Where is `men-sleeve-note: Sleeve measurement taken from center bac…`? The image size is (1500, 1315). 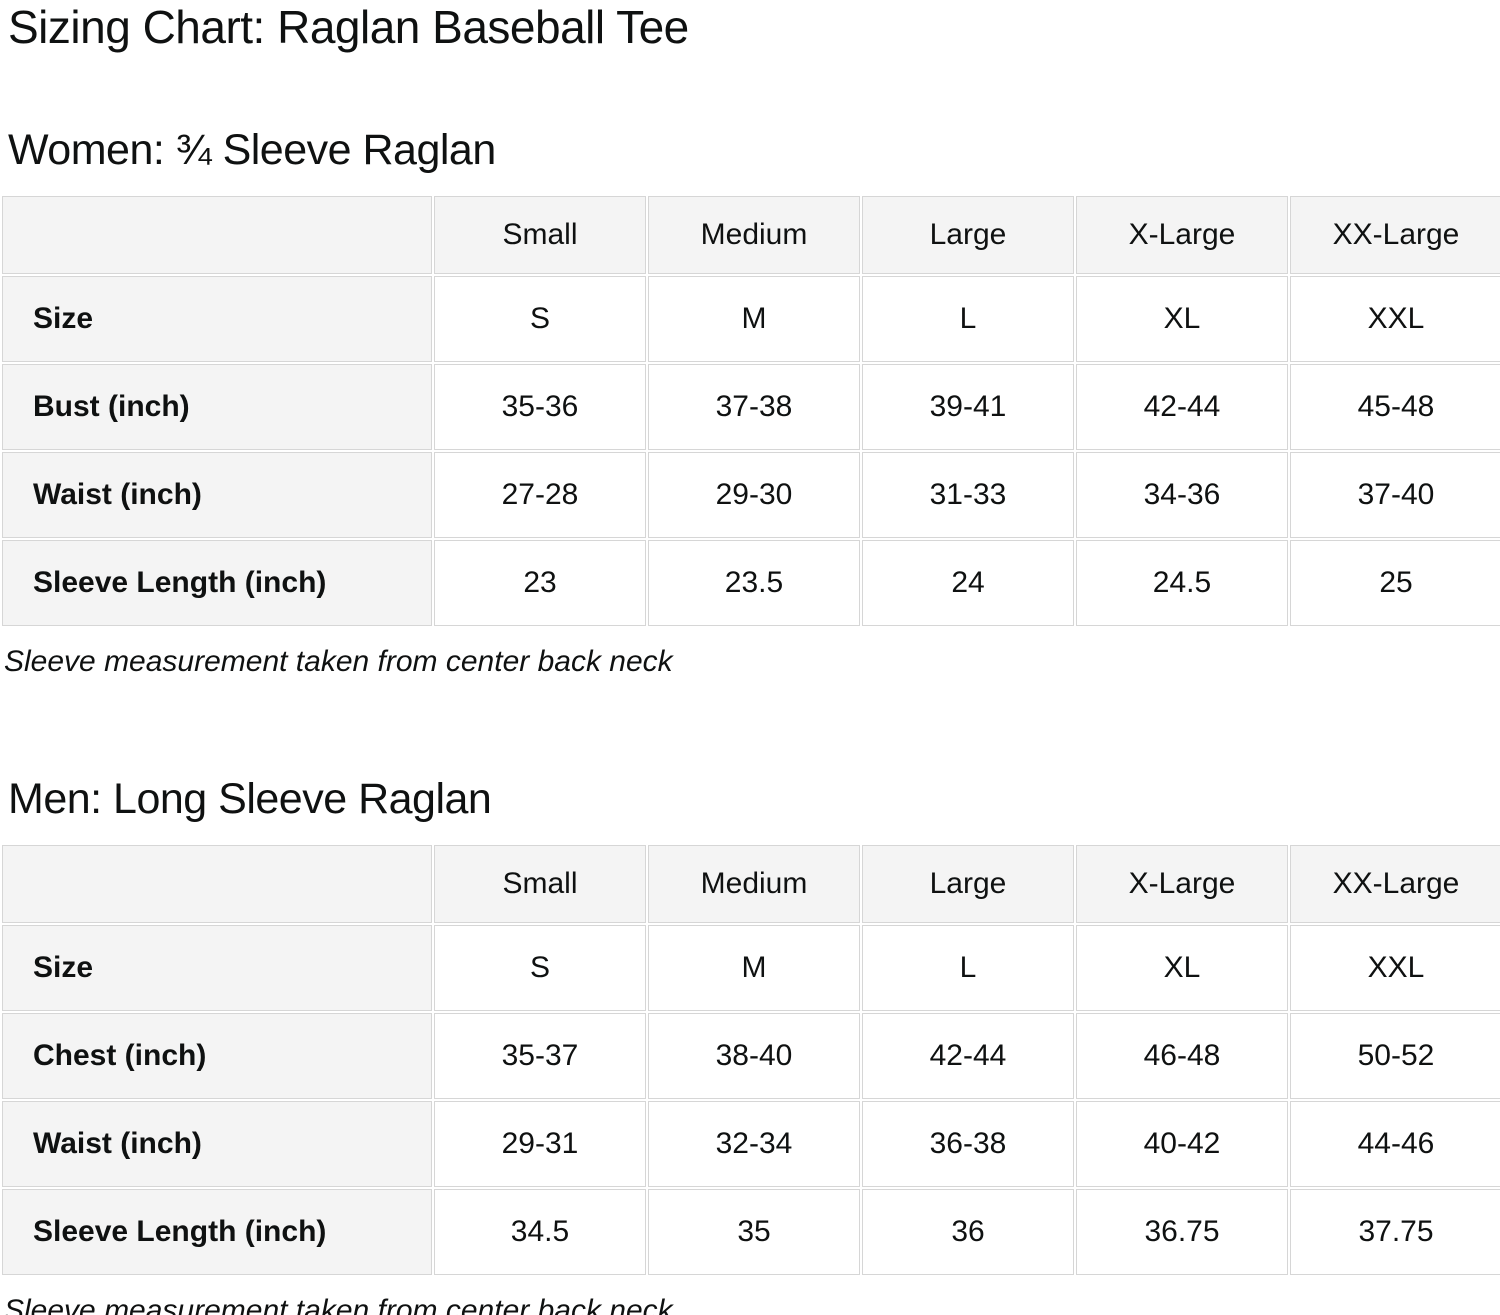
men-sleeve-note: Sleeve measurement taken from center bac… is located at coordinates (338, 1304).